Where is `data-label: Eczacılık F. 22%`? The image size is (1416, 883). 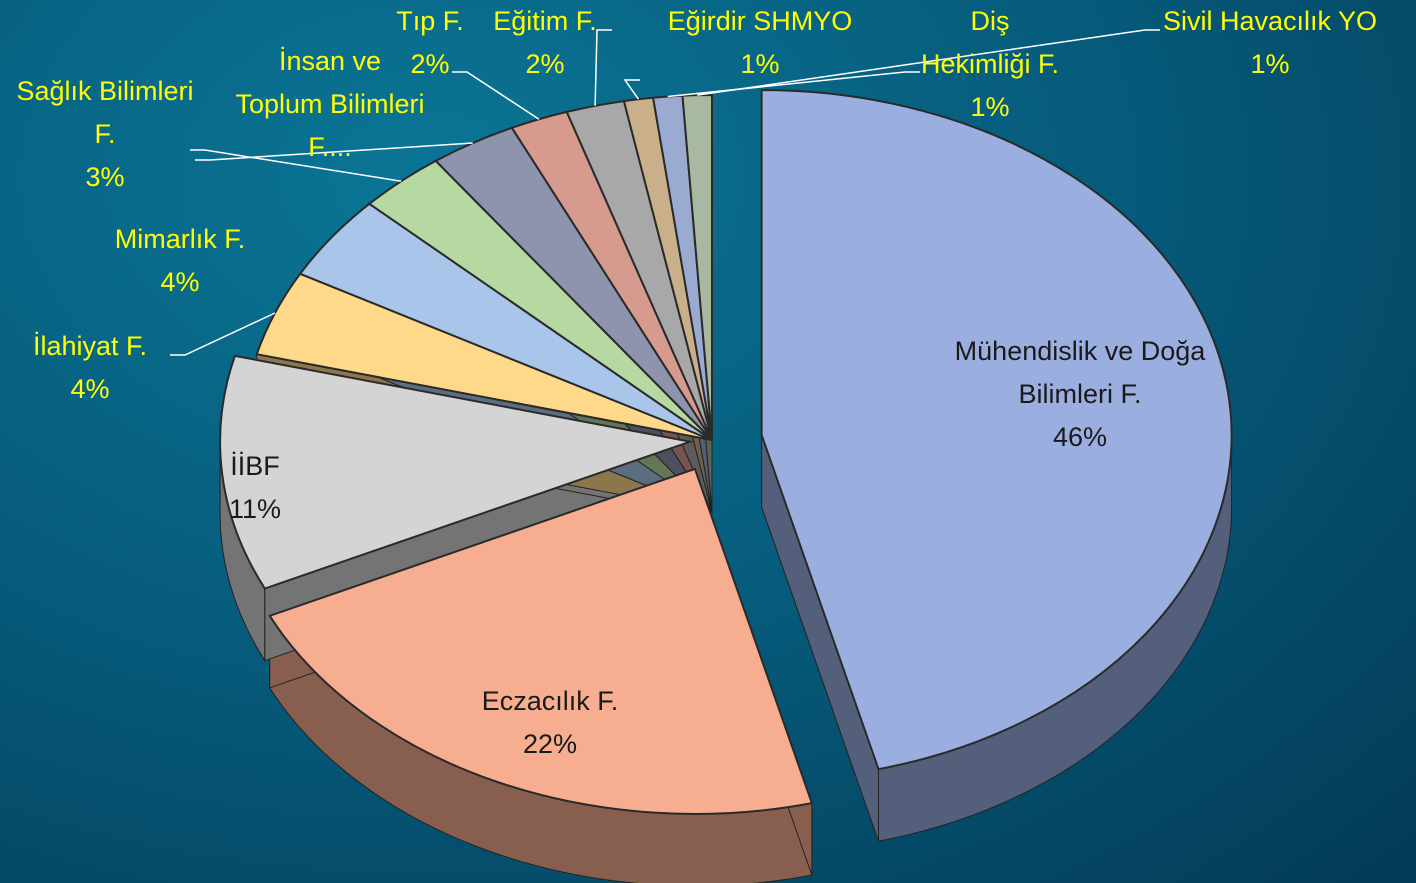
data-label: Eczacılık F. 22% is located at coordinates (550, 723).